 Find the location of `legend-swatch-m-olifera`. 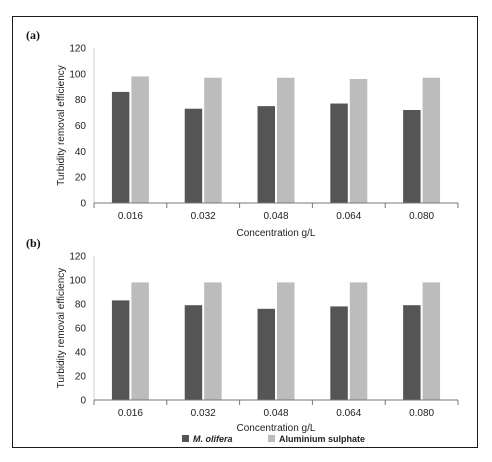

legend-swatch-m-olifera is located at coordinates (185, 438).